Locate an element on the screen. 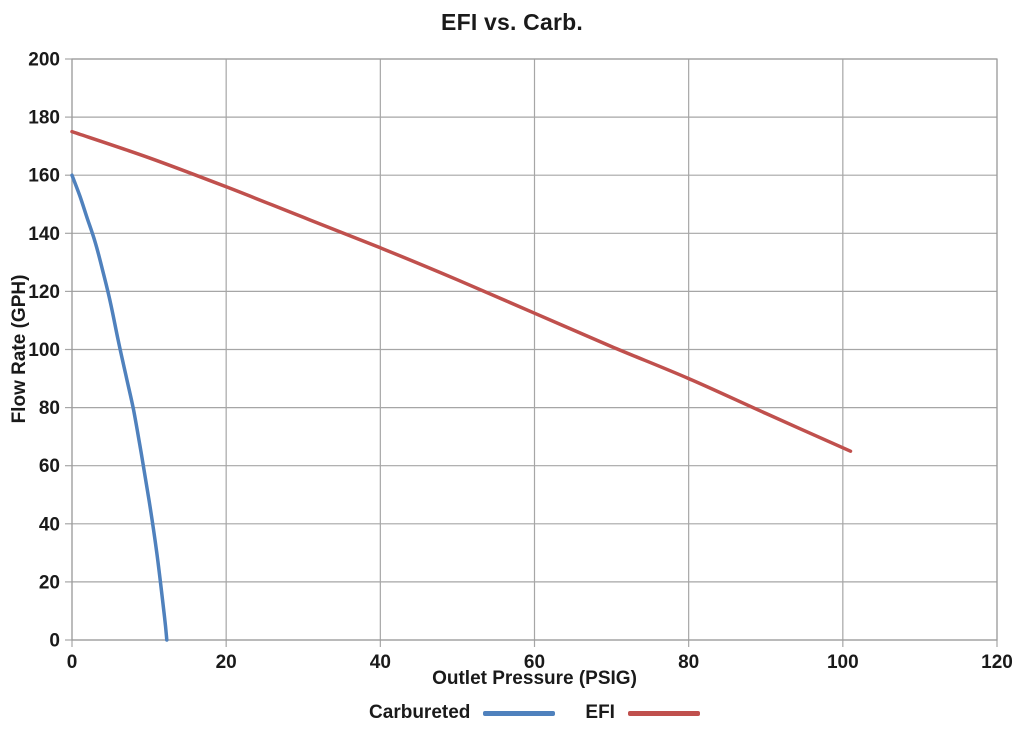  legend-label-carbureted: Carbureted is located at coordinates (420, 712).